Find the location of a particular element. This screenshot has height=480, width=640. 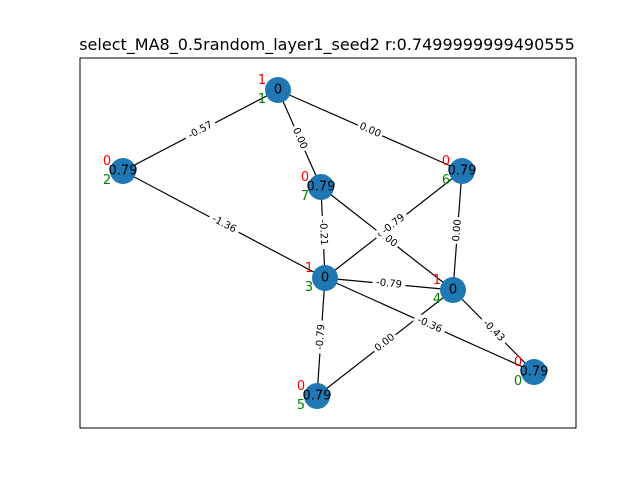

edge-label: -0.57 is located at coordinates (200, 131).